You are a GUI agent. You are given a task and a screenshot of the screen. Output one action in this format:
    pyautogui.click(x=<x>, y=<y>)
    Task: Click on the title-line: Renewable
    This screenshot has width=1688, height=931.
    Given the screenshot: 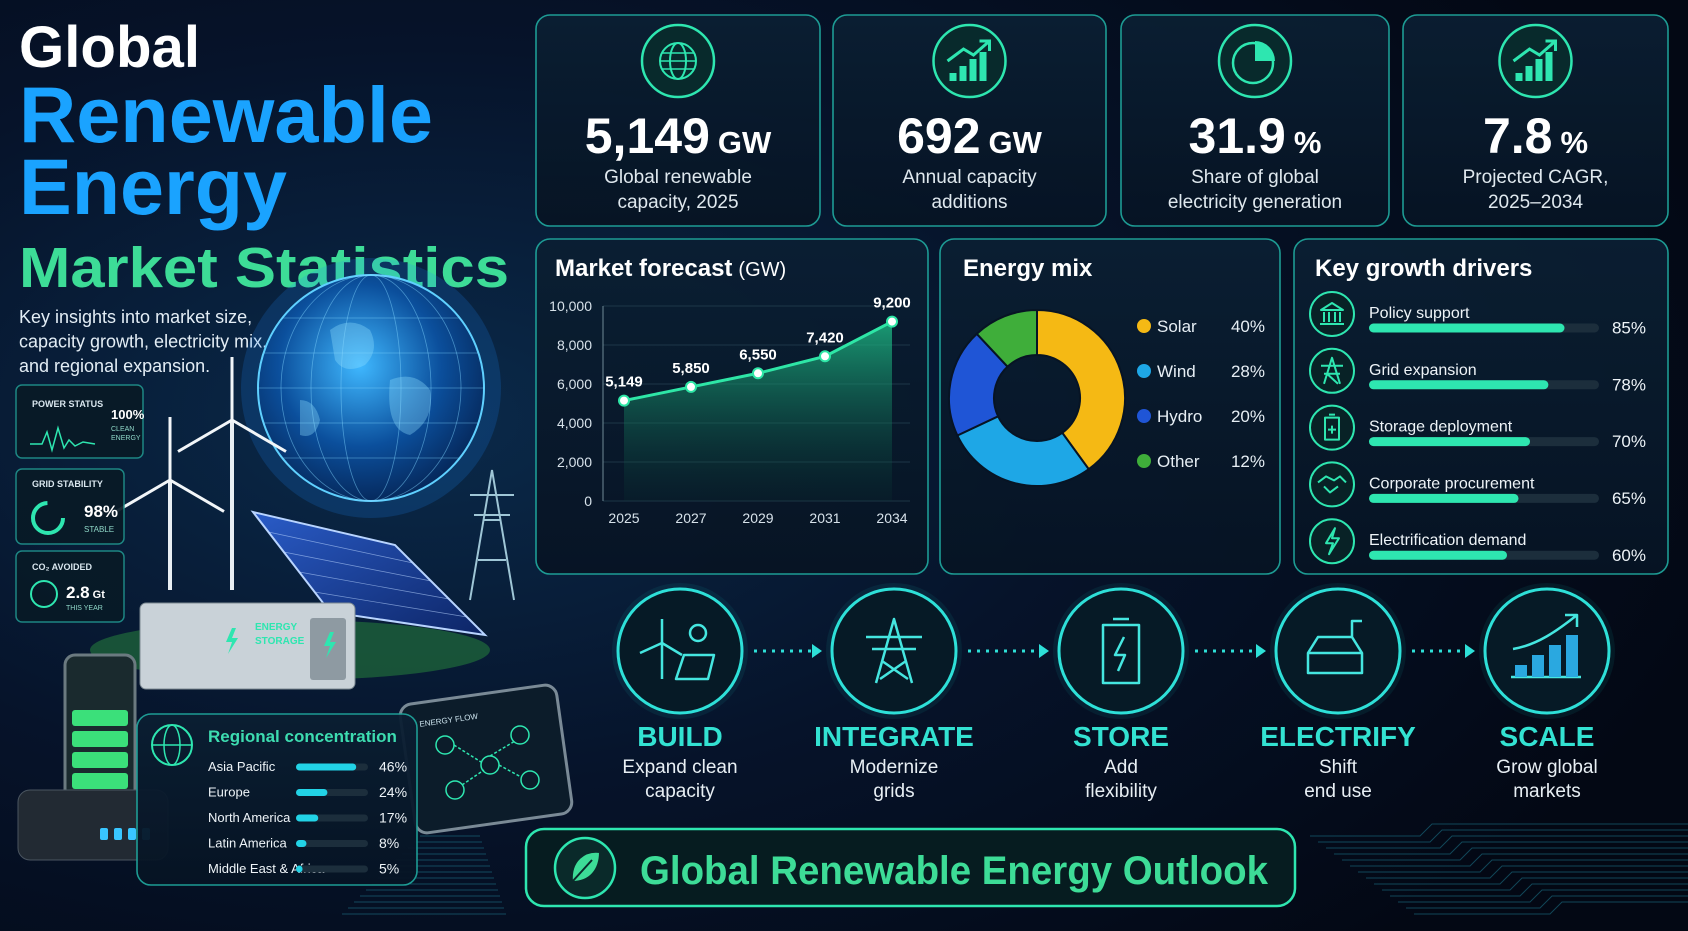 What is the action you would take?
    pyautogui.click(x=226, y=114)
    